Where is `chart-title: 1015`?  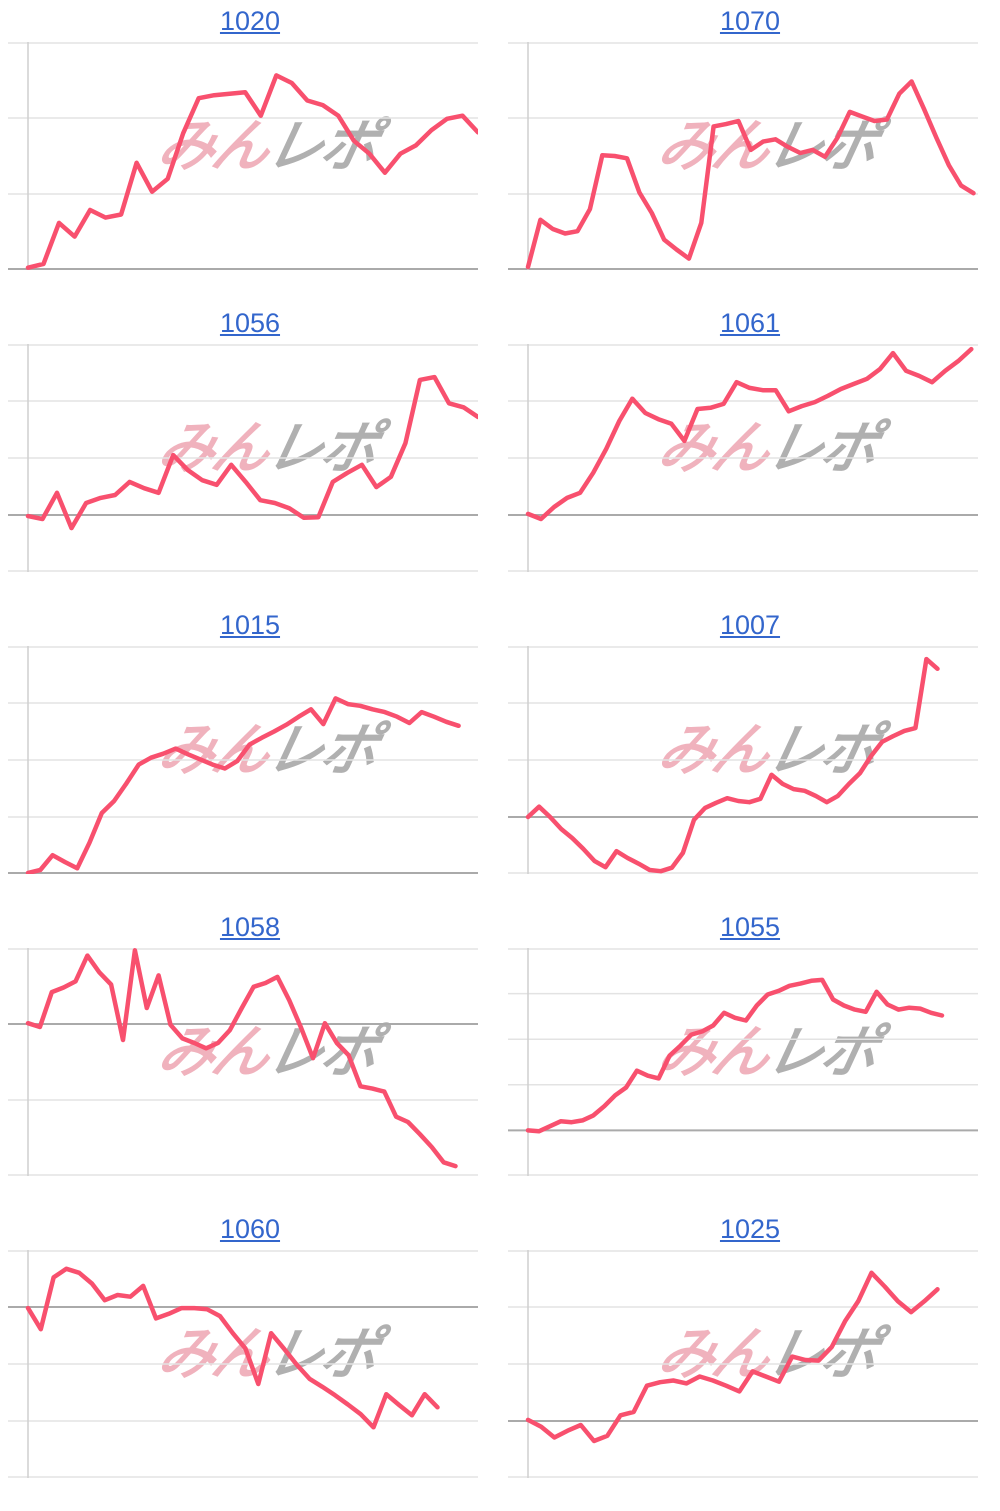
chart-title: 1015 is located at coordinates (250, 624).